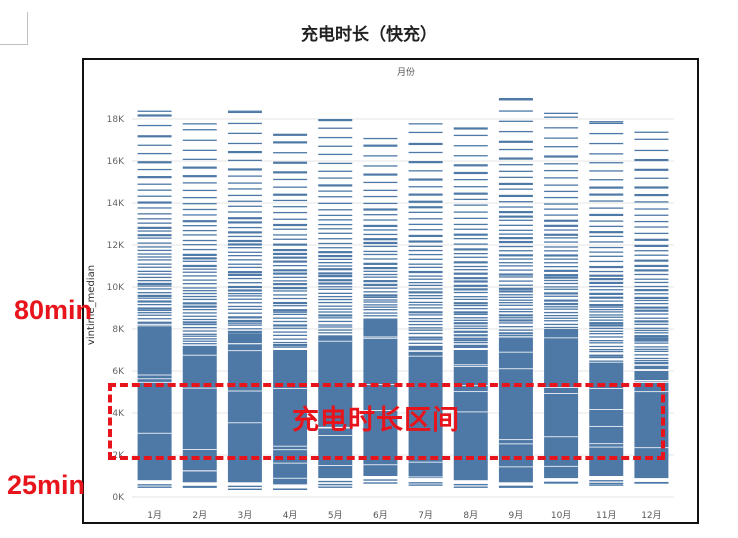 The image size is (738, 538). What do you see at coordinates (561, 404) in the screenshot?
I see `solid-band` at bounding box center [561, 404].